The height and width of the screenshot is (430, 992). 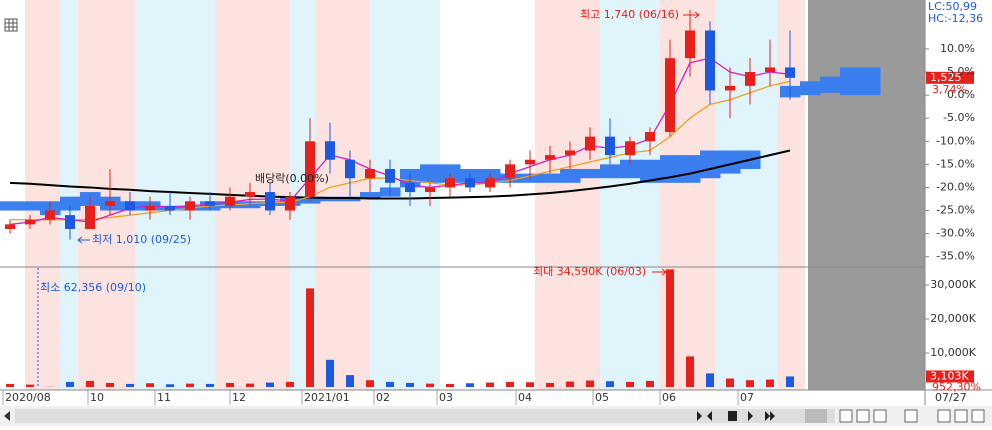 I want to click on x-tick-label: 02, so click(x=383, y=397).